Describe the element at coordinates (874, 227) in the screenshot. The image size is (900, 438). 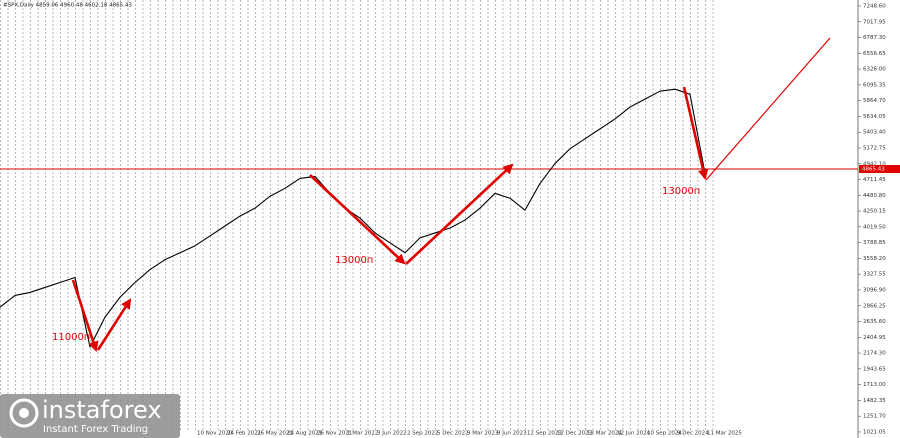
I see `y-tick-label: 4019.50` at that location.